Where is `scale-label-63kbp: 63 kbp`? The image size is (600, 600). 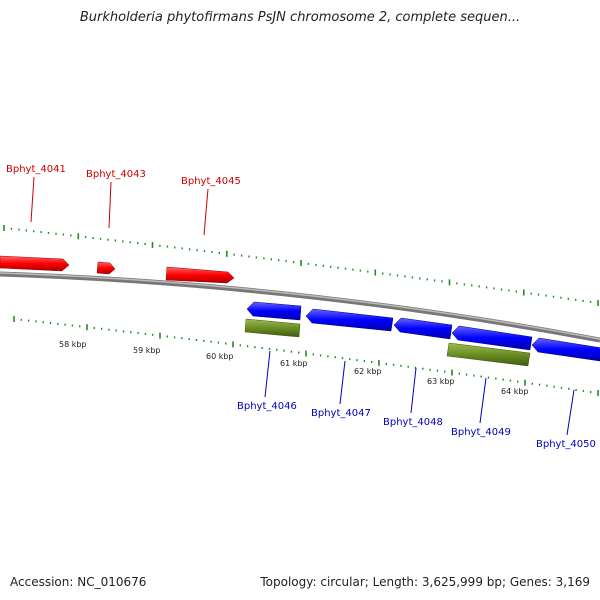 scale-label-63kbp: 63 kbp is located at coordinates (441, 381).